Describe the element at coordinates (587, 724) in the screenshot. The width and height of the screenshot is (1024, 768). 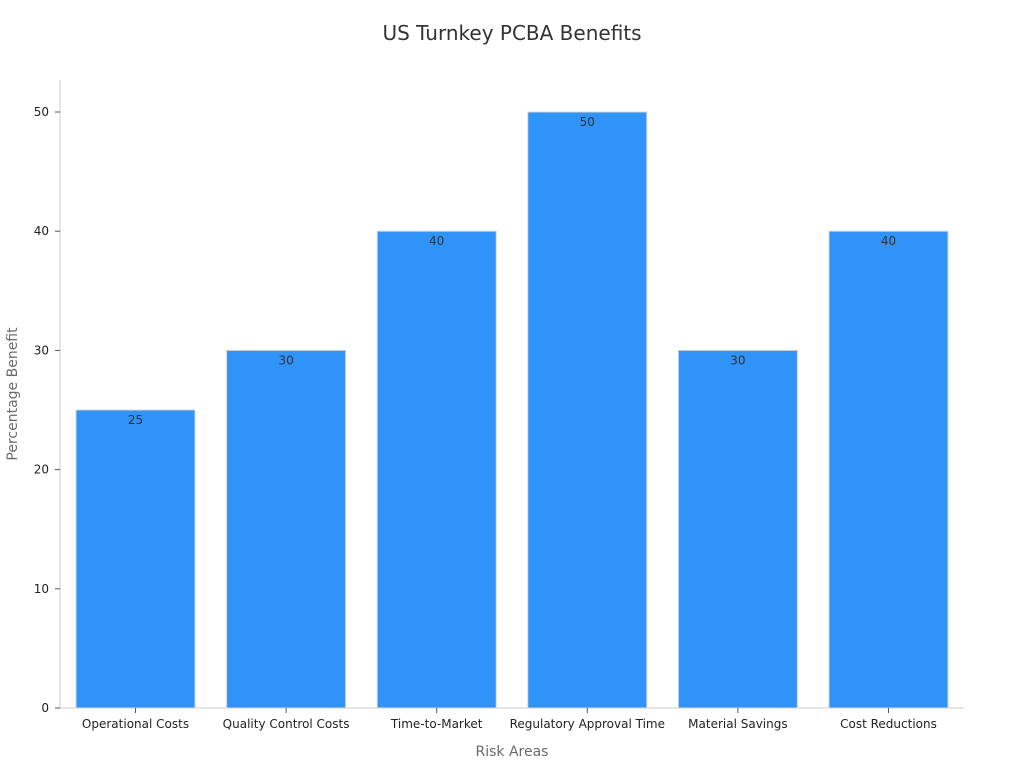
I see `x-tick-label: Regulatory Approval Time` at that location.